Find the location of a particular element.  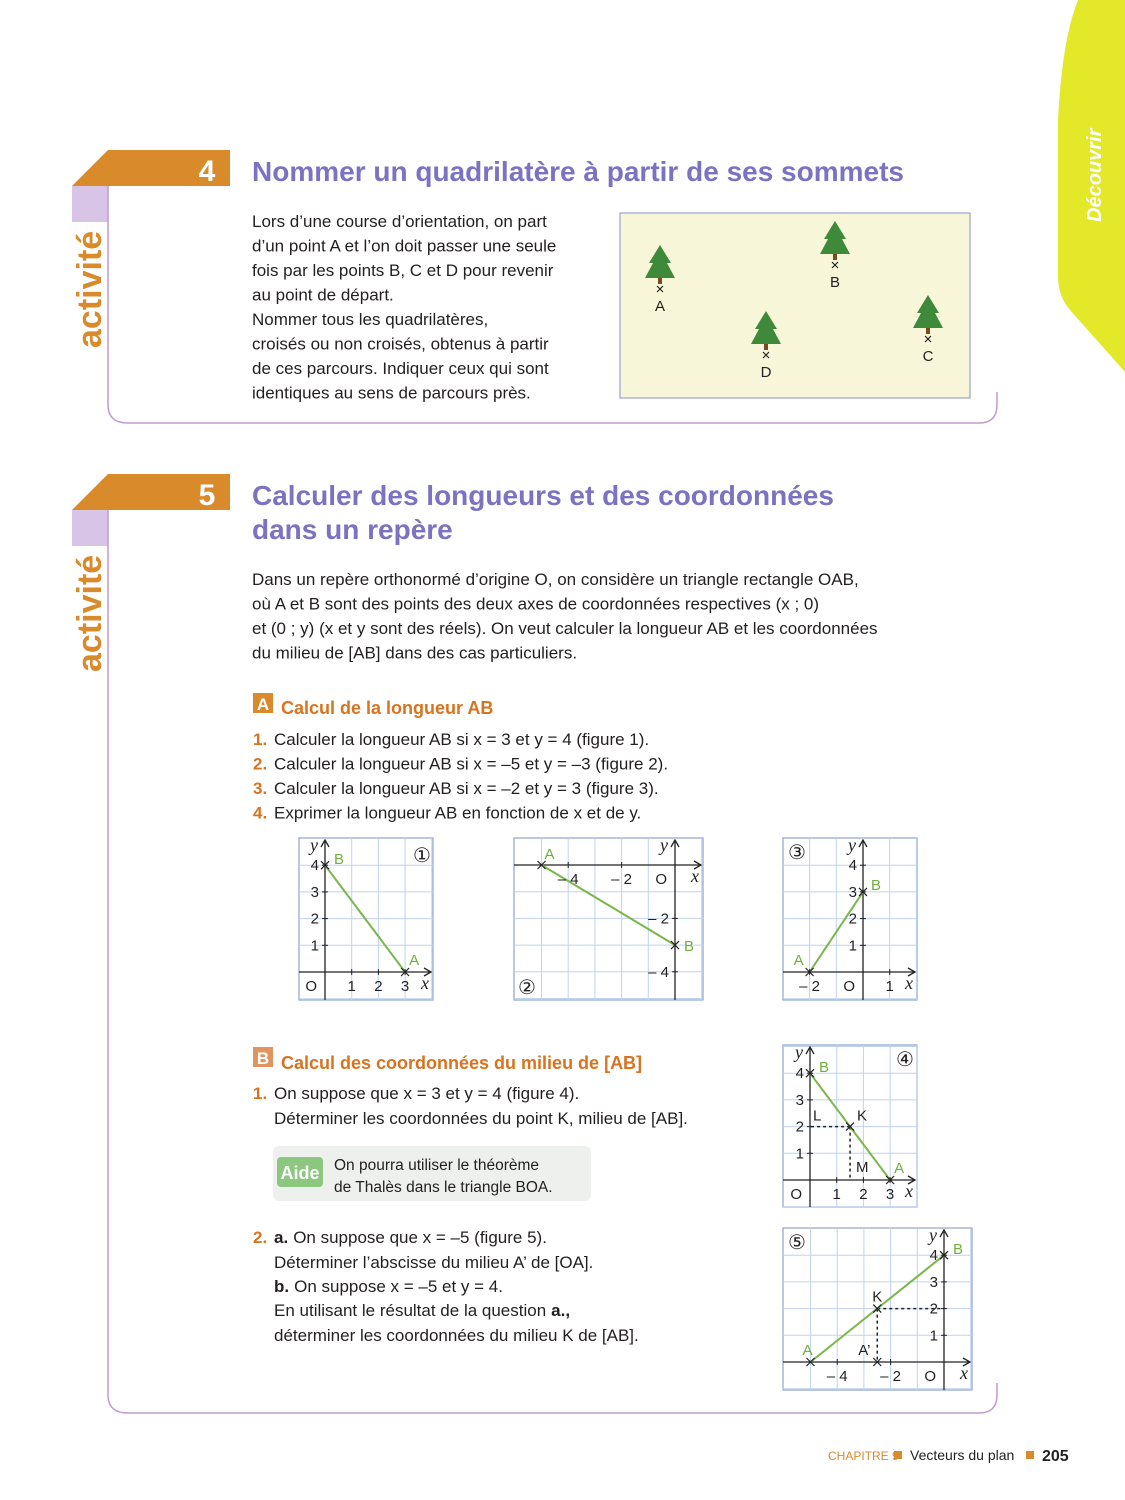

item-number: 4. is located at coordinates (260, 813).